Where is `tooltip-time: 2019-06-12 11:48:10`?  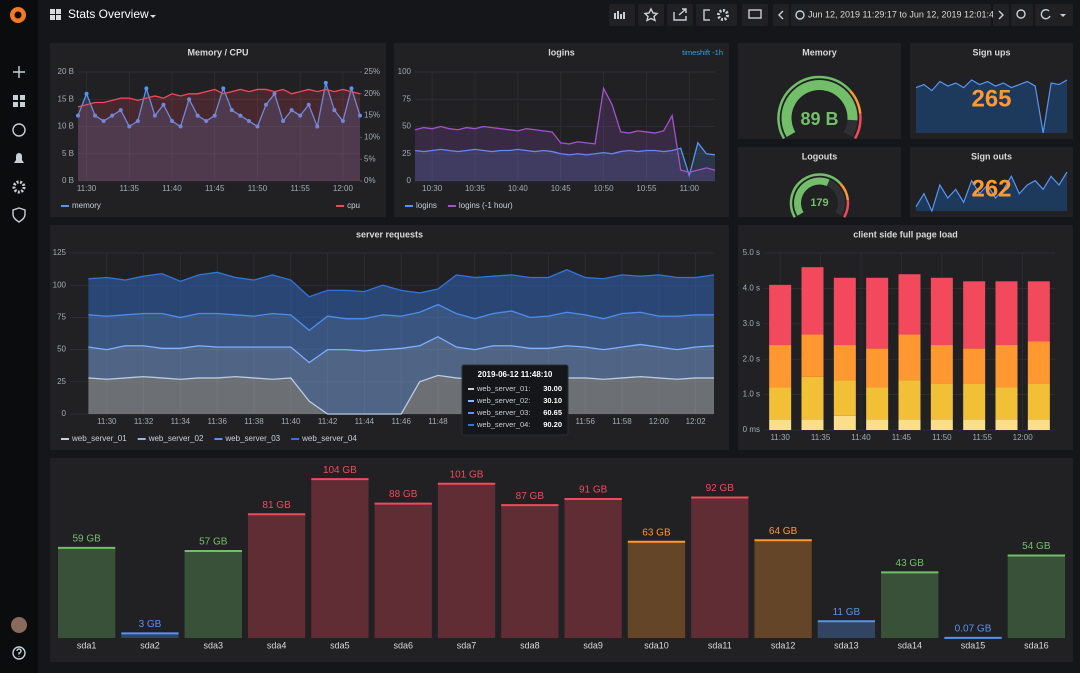
tooltip-time: 2019-06-12 11:48:10 is located at coordinates (515, 374).